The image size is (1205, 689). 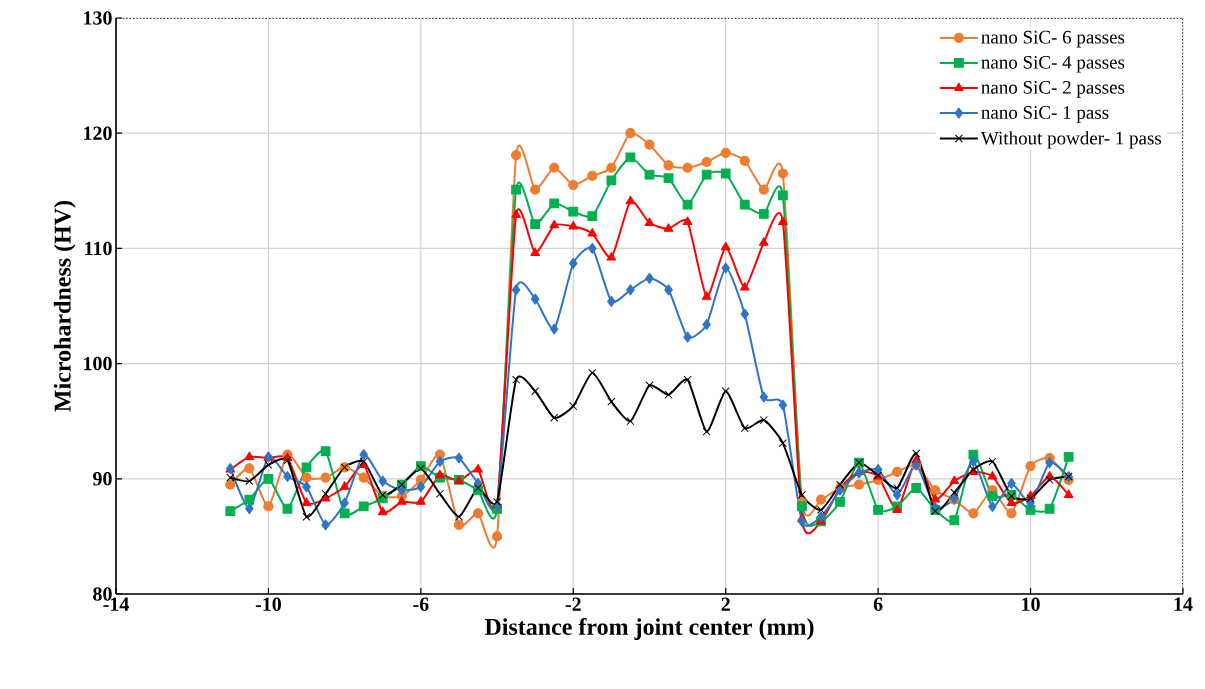 I want to click on legend-label: Without powder- 1 pass, so click(x=1071, y=140).